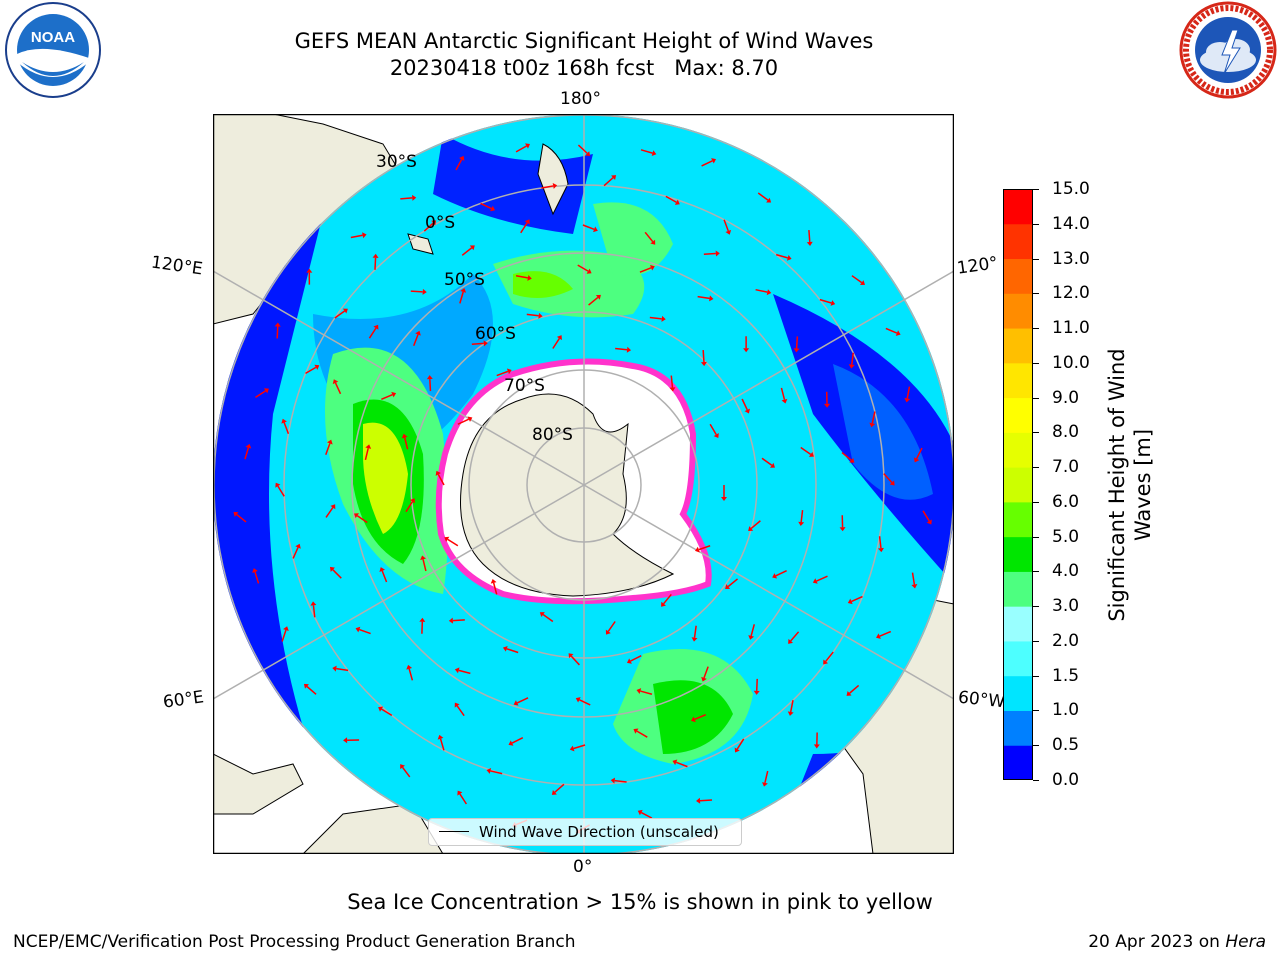  I want to click on lat-label-70s: 70°S, so click(524, 386).